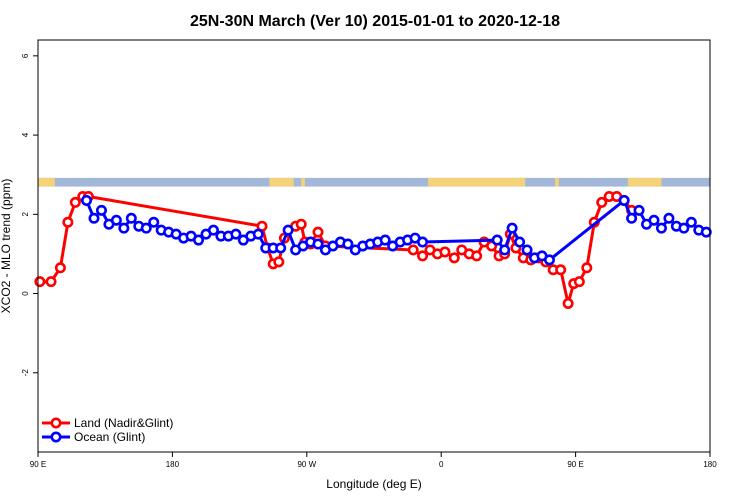 The height and width of the screenshot is (500, 750). I want to click on legend-label-land: Land (Nadir&Glint), so click(123, 423).